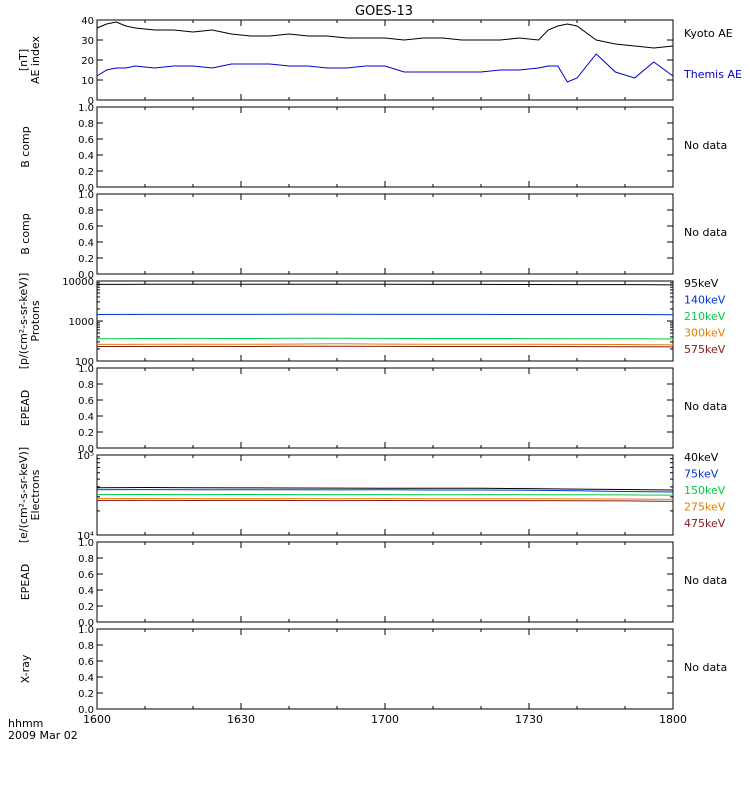  I want to click on y-tick-label: 30, so click(87, 41).